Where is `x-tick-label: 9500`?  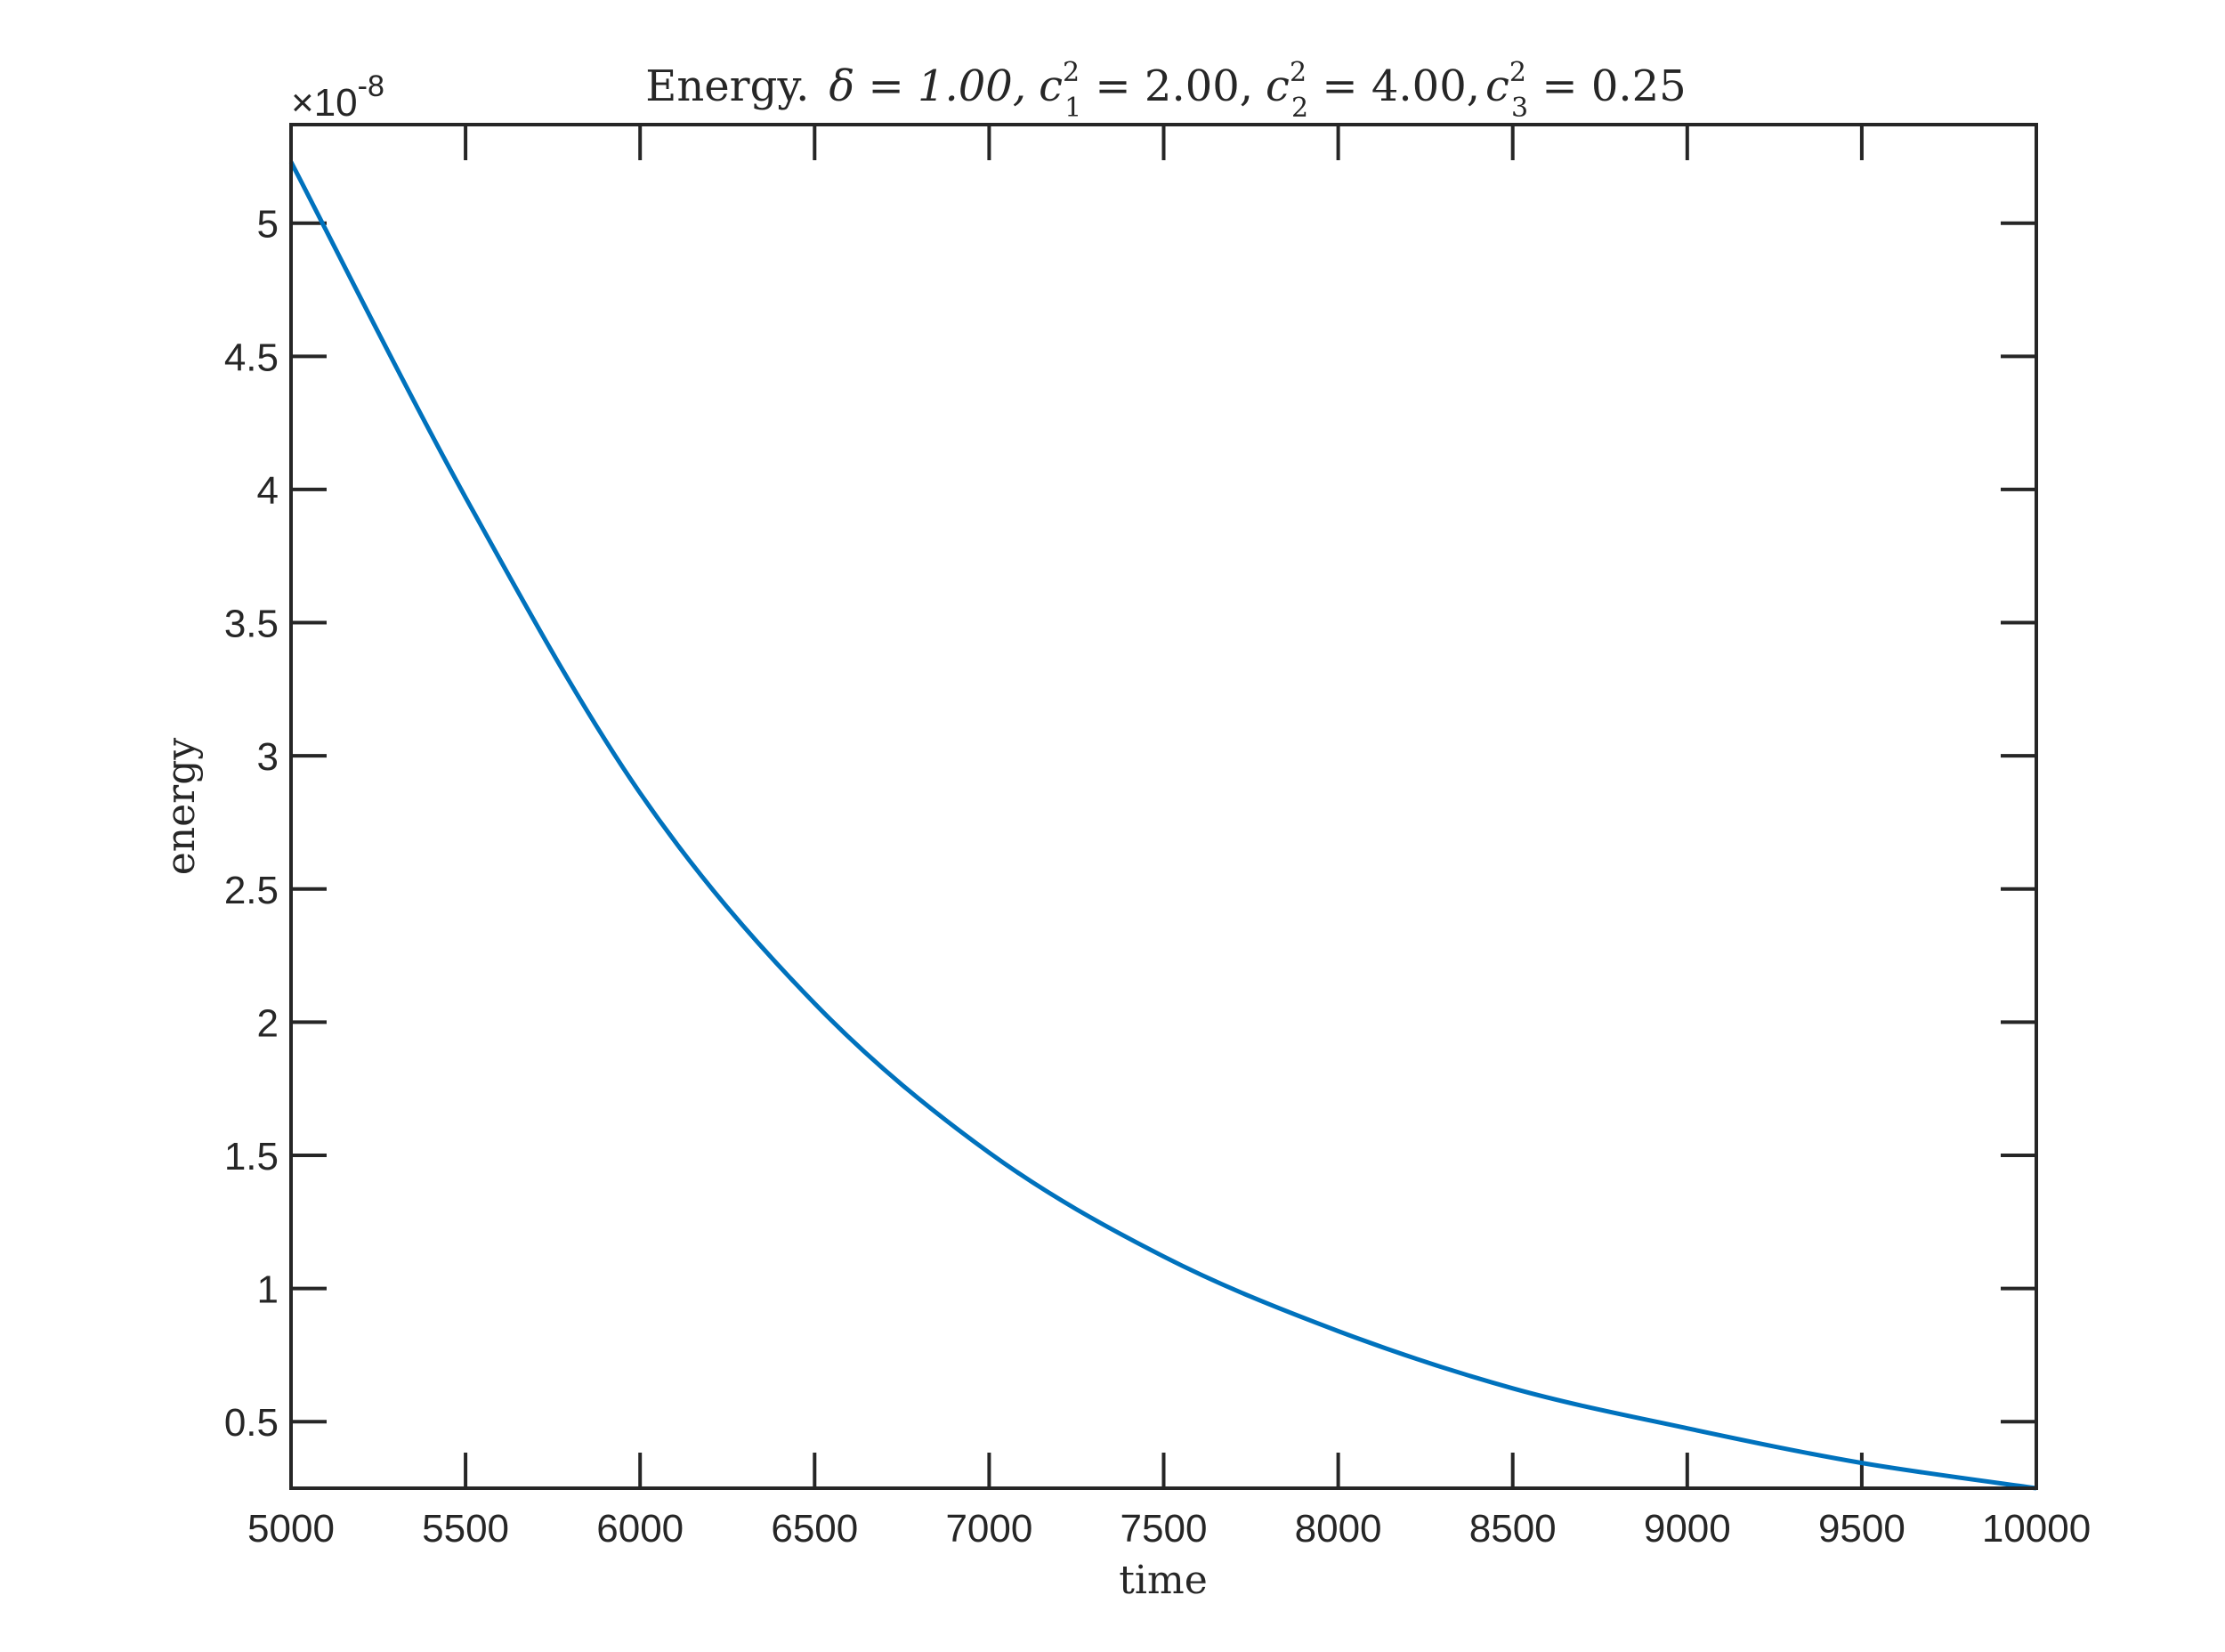
x-tick-label: 9500 is located at coordinates (1862, 1529).